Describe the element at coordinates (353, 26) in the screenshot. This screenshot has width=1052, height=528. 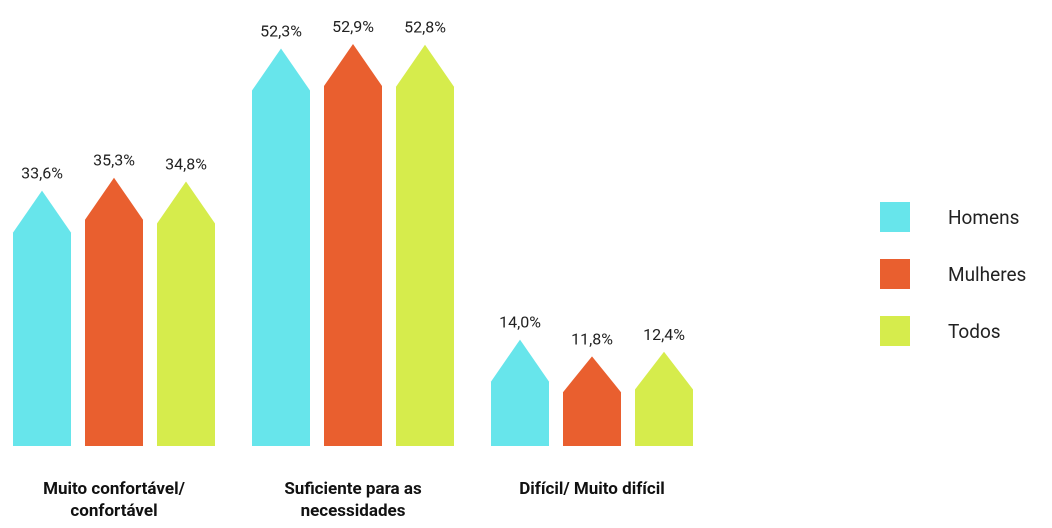
I see `value-label: 52,9%` at that location.